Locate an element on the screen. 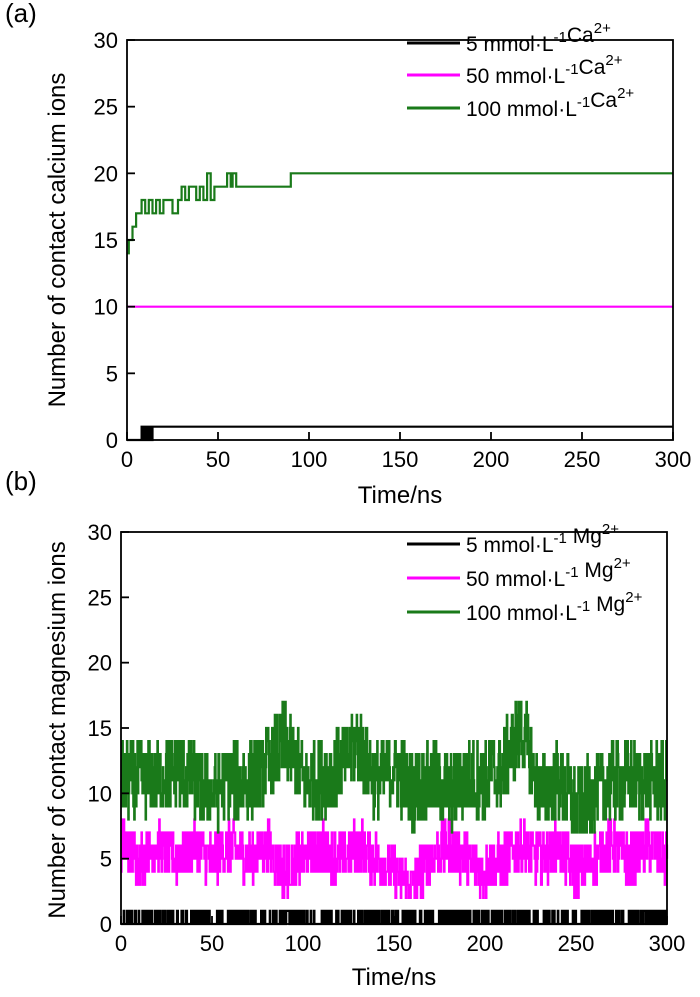 The image size is (700, 997). x-tick-label-0-2: 100 is located at coordinates (309, 459).